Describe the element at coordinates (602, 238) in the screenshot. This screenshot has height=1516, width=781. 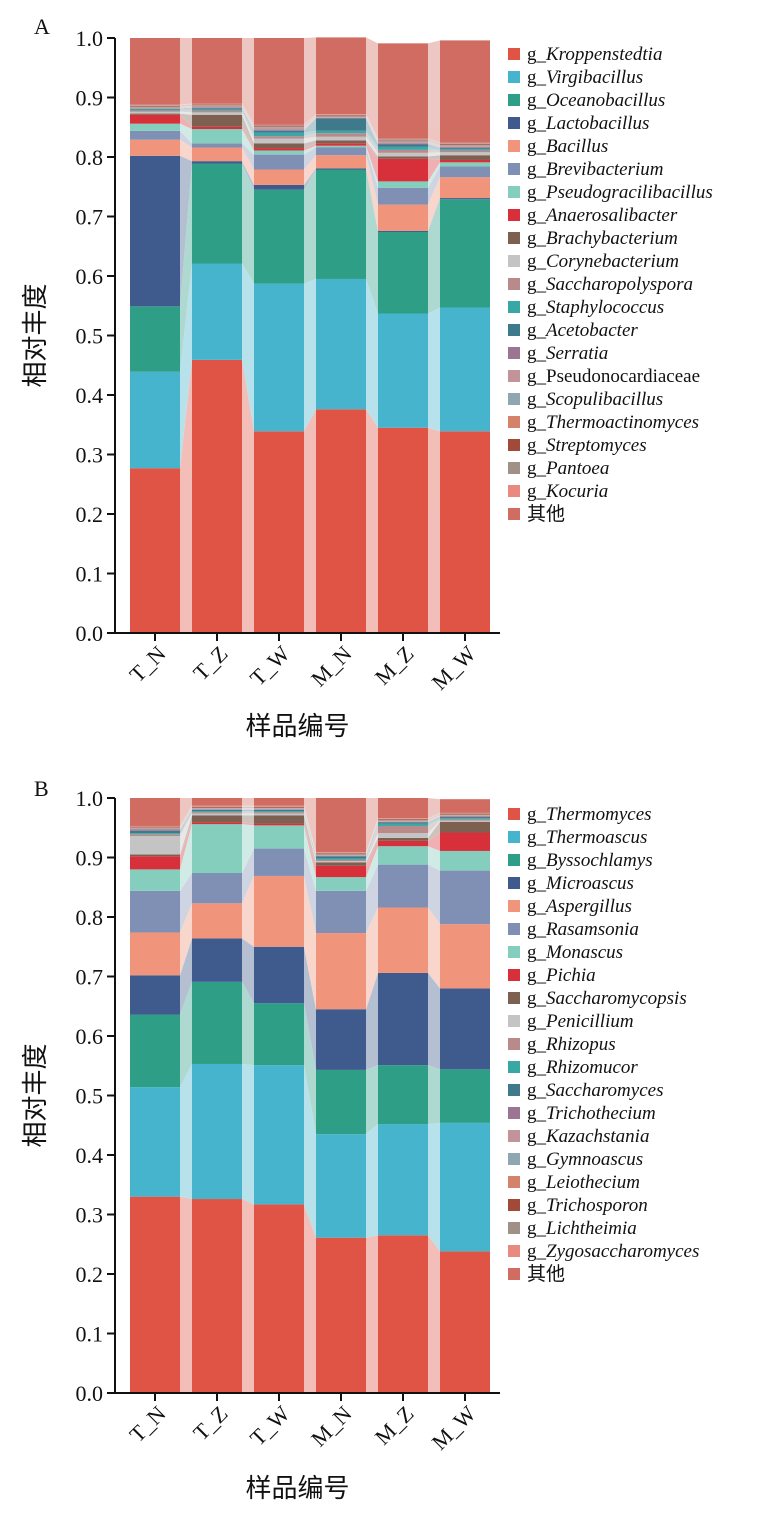
I see `legend-label: g_Brachybacterium` at that location.